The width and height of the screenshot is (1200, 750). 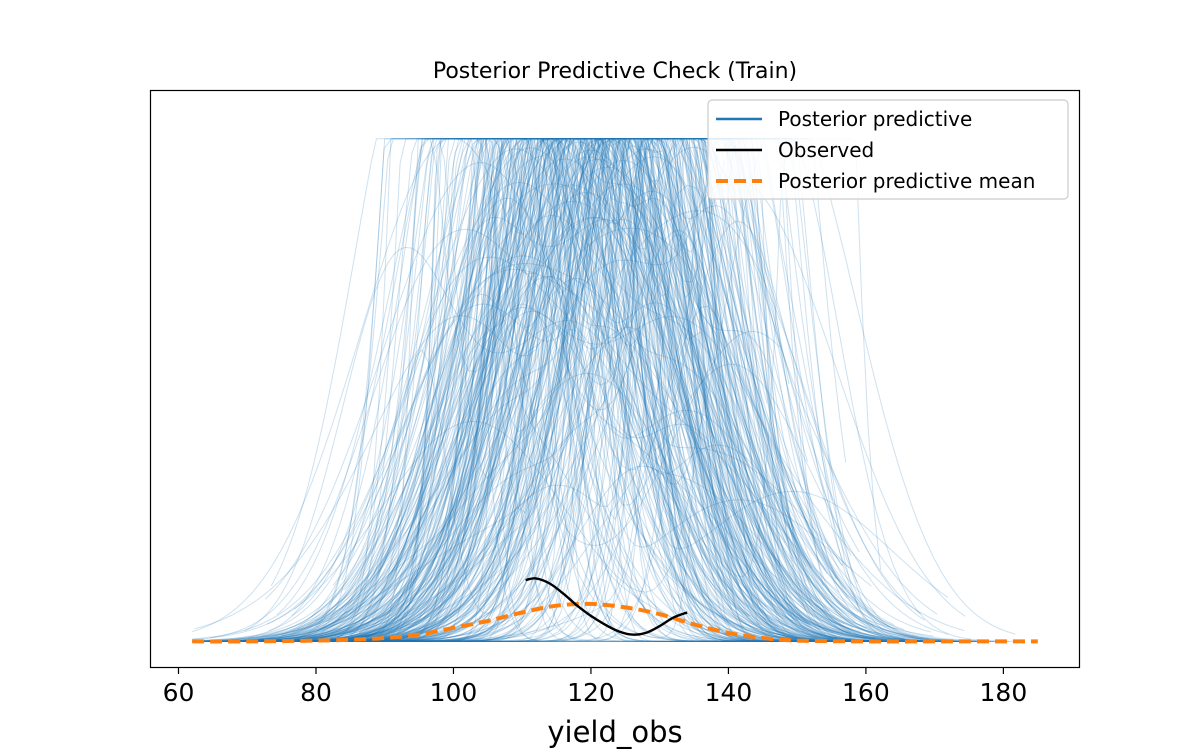 I want to click on x-tick-label: 140, so click(x=729, y=692).